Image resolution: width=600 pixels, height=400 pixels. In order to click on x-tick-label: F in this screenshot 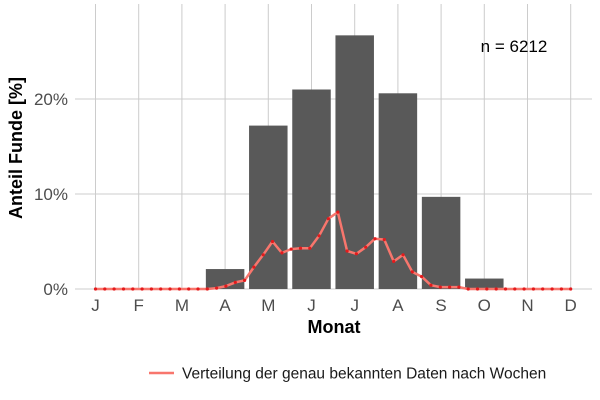, I will do `click(139, 305)`.